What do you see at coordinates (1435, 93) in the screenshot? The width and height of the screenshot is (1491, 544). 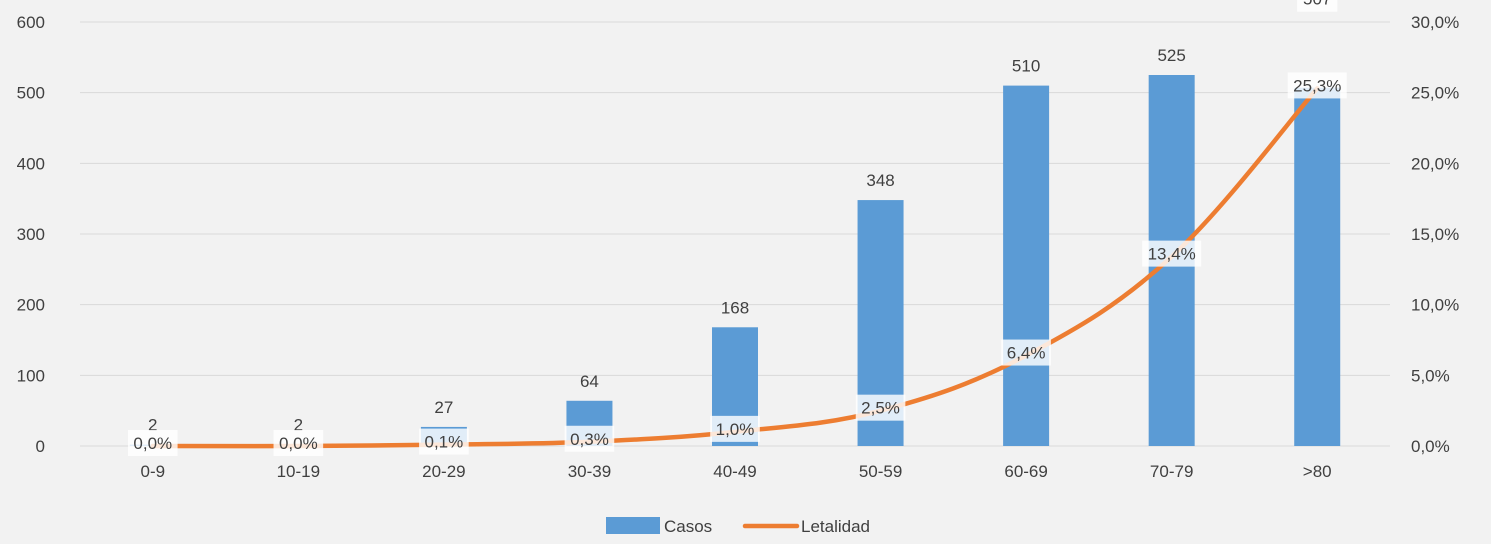 I see `y-right-tick-label: 25,0%` at bounding box center [1435, 93].